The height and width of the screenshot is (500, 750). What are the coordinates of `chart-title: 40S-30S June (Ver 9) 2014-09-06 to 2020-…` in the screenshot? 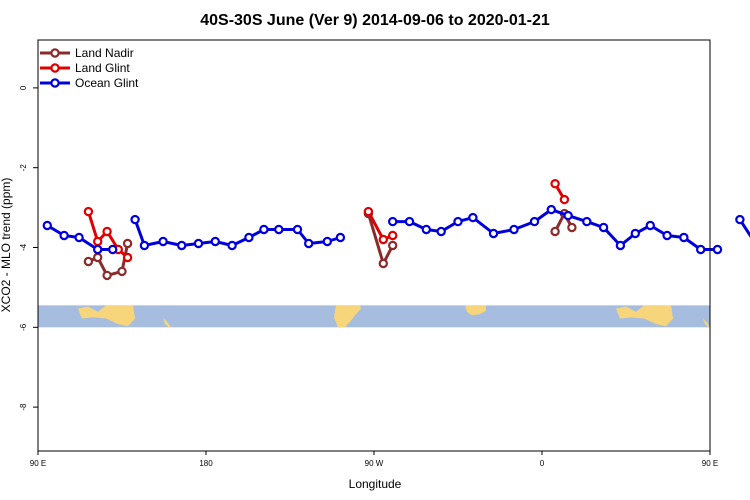 It's located at (375, 20).